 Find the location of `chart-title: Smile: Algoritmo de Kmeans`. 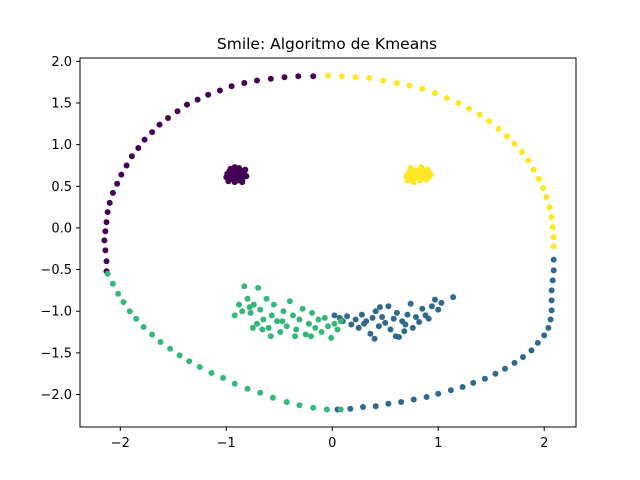

chart-title: Smile: Algoritmo de Kmeans is located at coordinates (327, 44).